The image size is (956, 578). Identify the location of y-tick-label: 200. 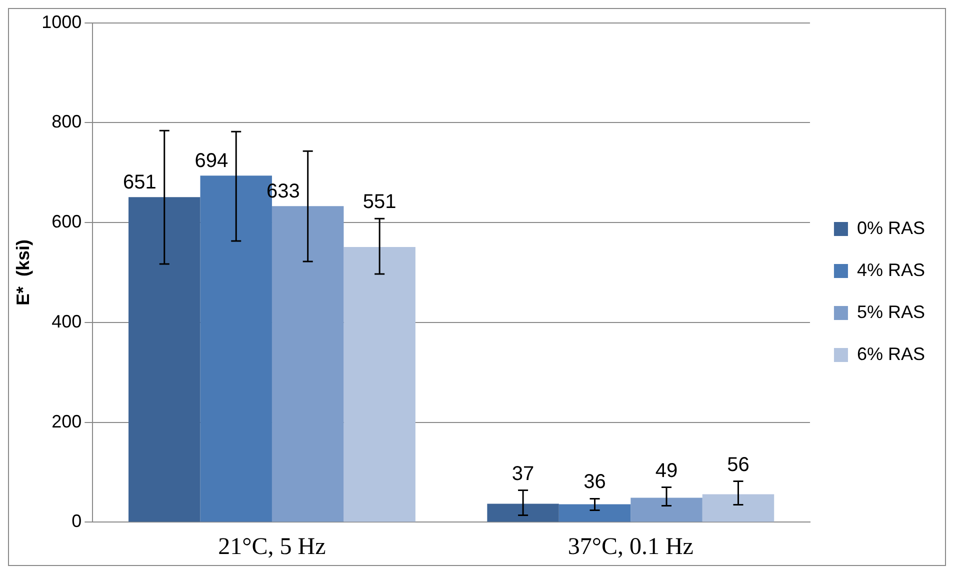
(67, 421).